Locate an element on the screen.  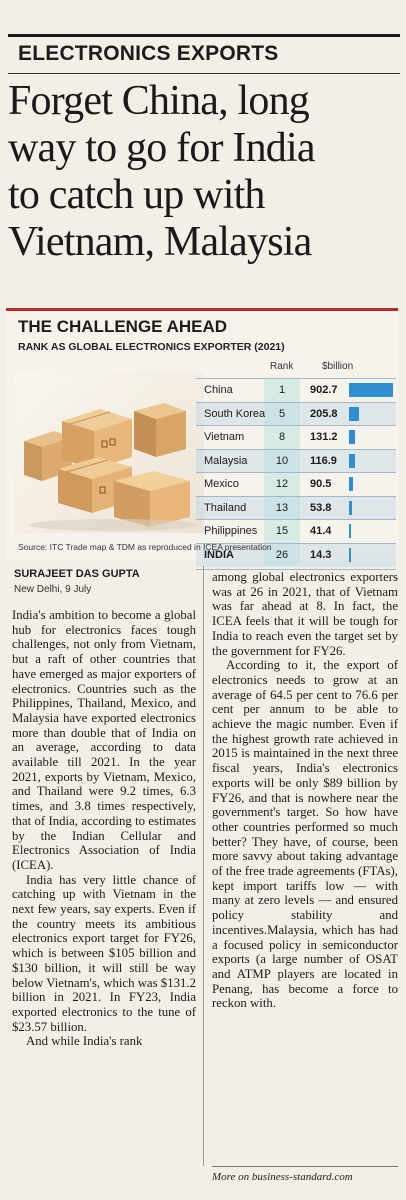
country-cell: Malaysia is located at coordinates (226, 460).